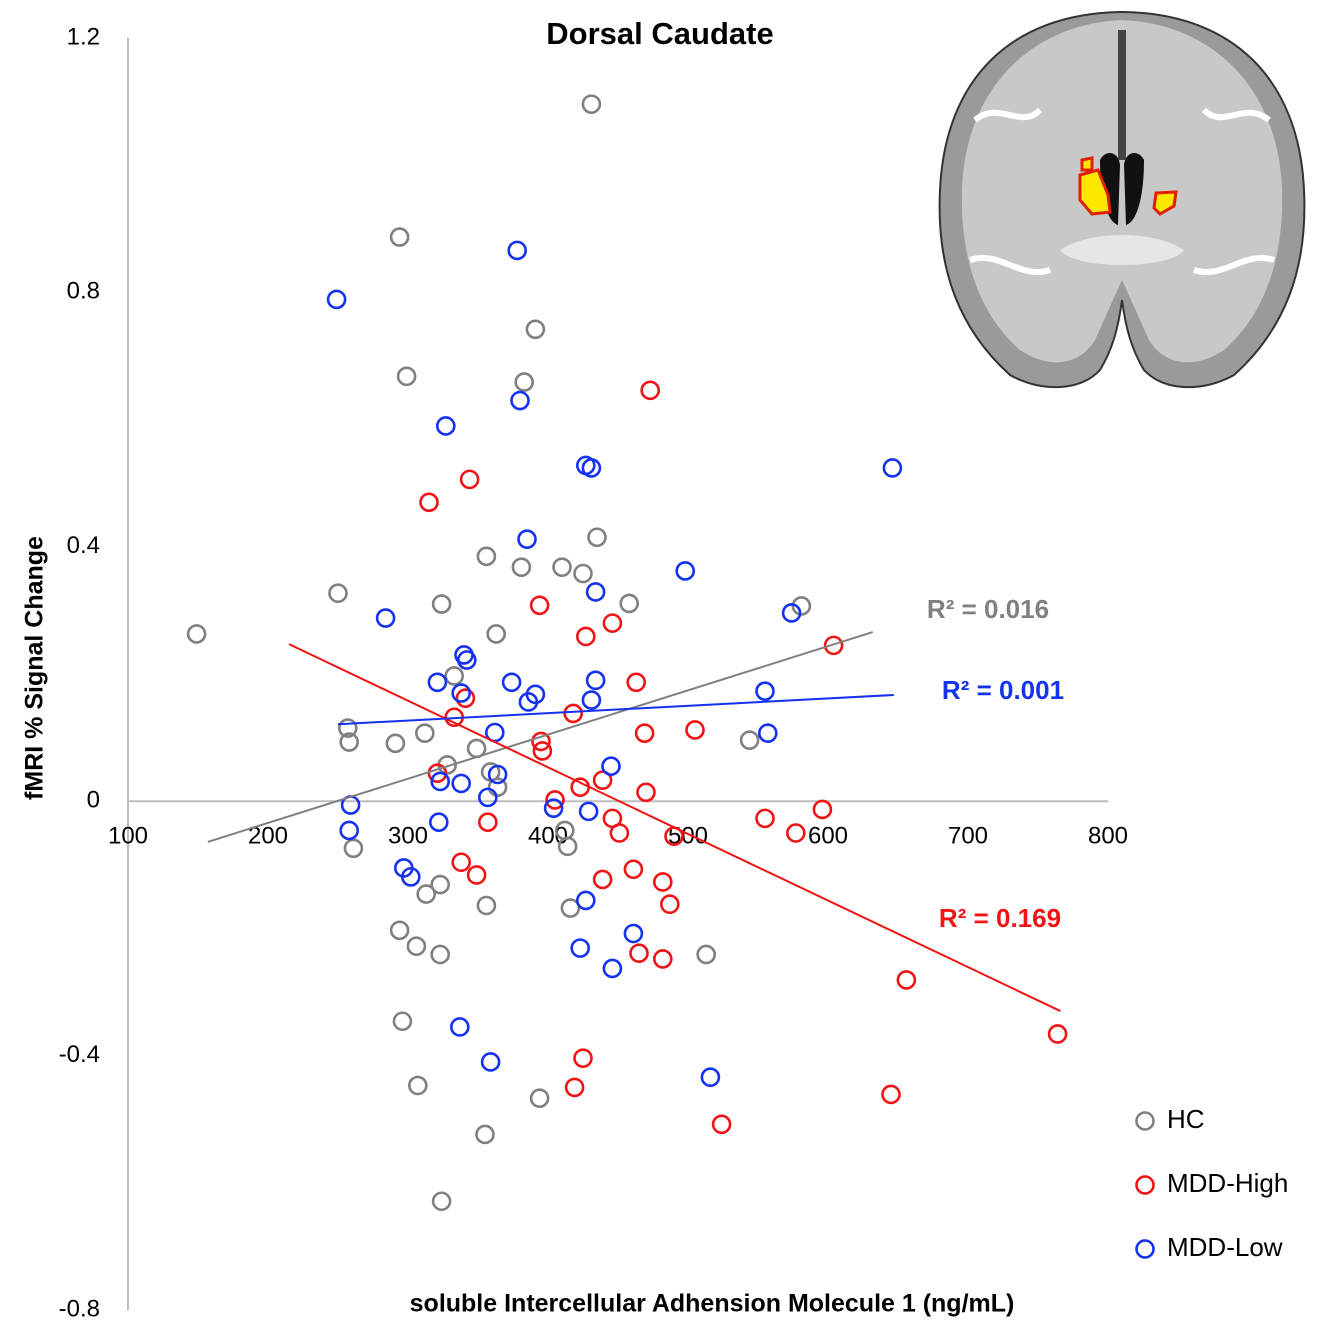  I want to click on legend-marker, so click(1145, 1249).